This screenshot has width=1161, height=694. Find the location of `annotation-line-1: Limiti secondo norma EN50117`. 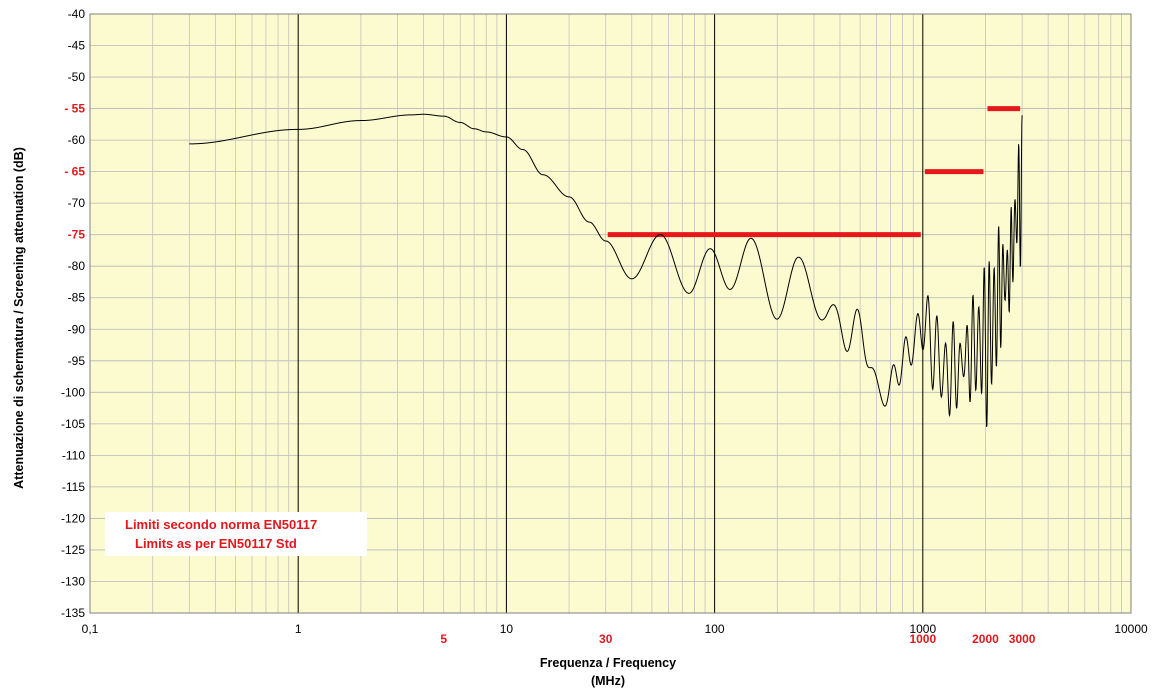

annotation-line-1: Limiti secondo norma EN50117 is located at coordinates (221, 524).